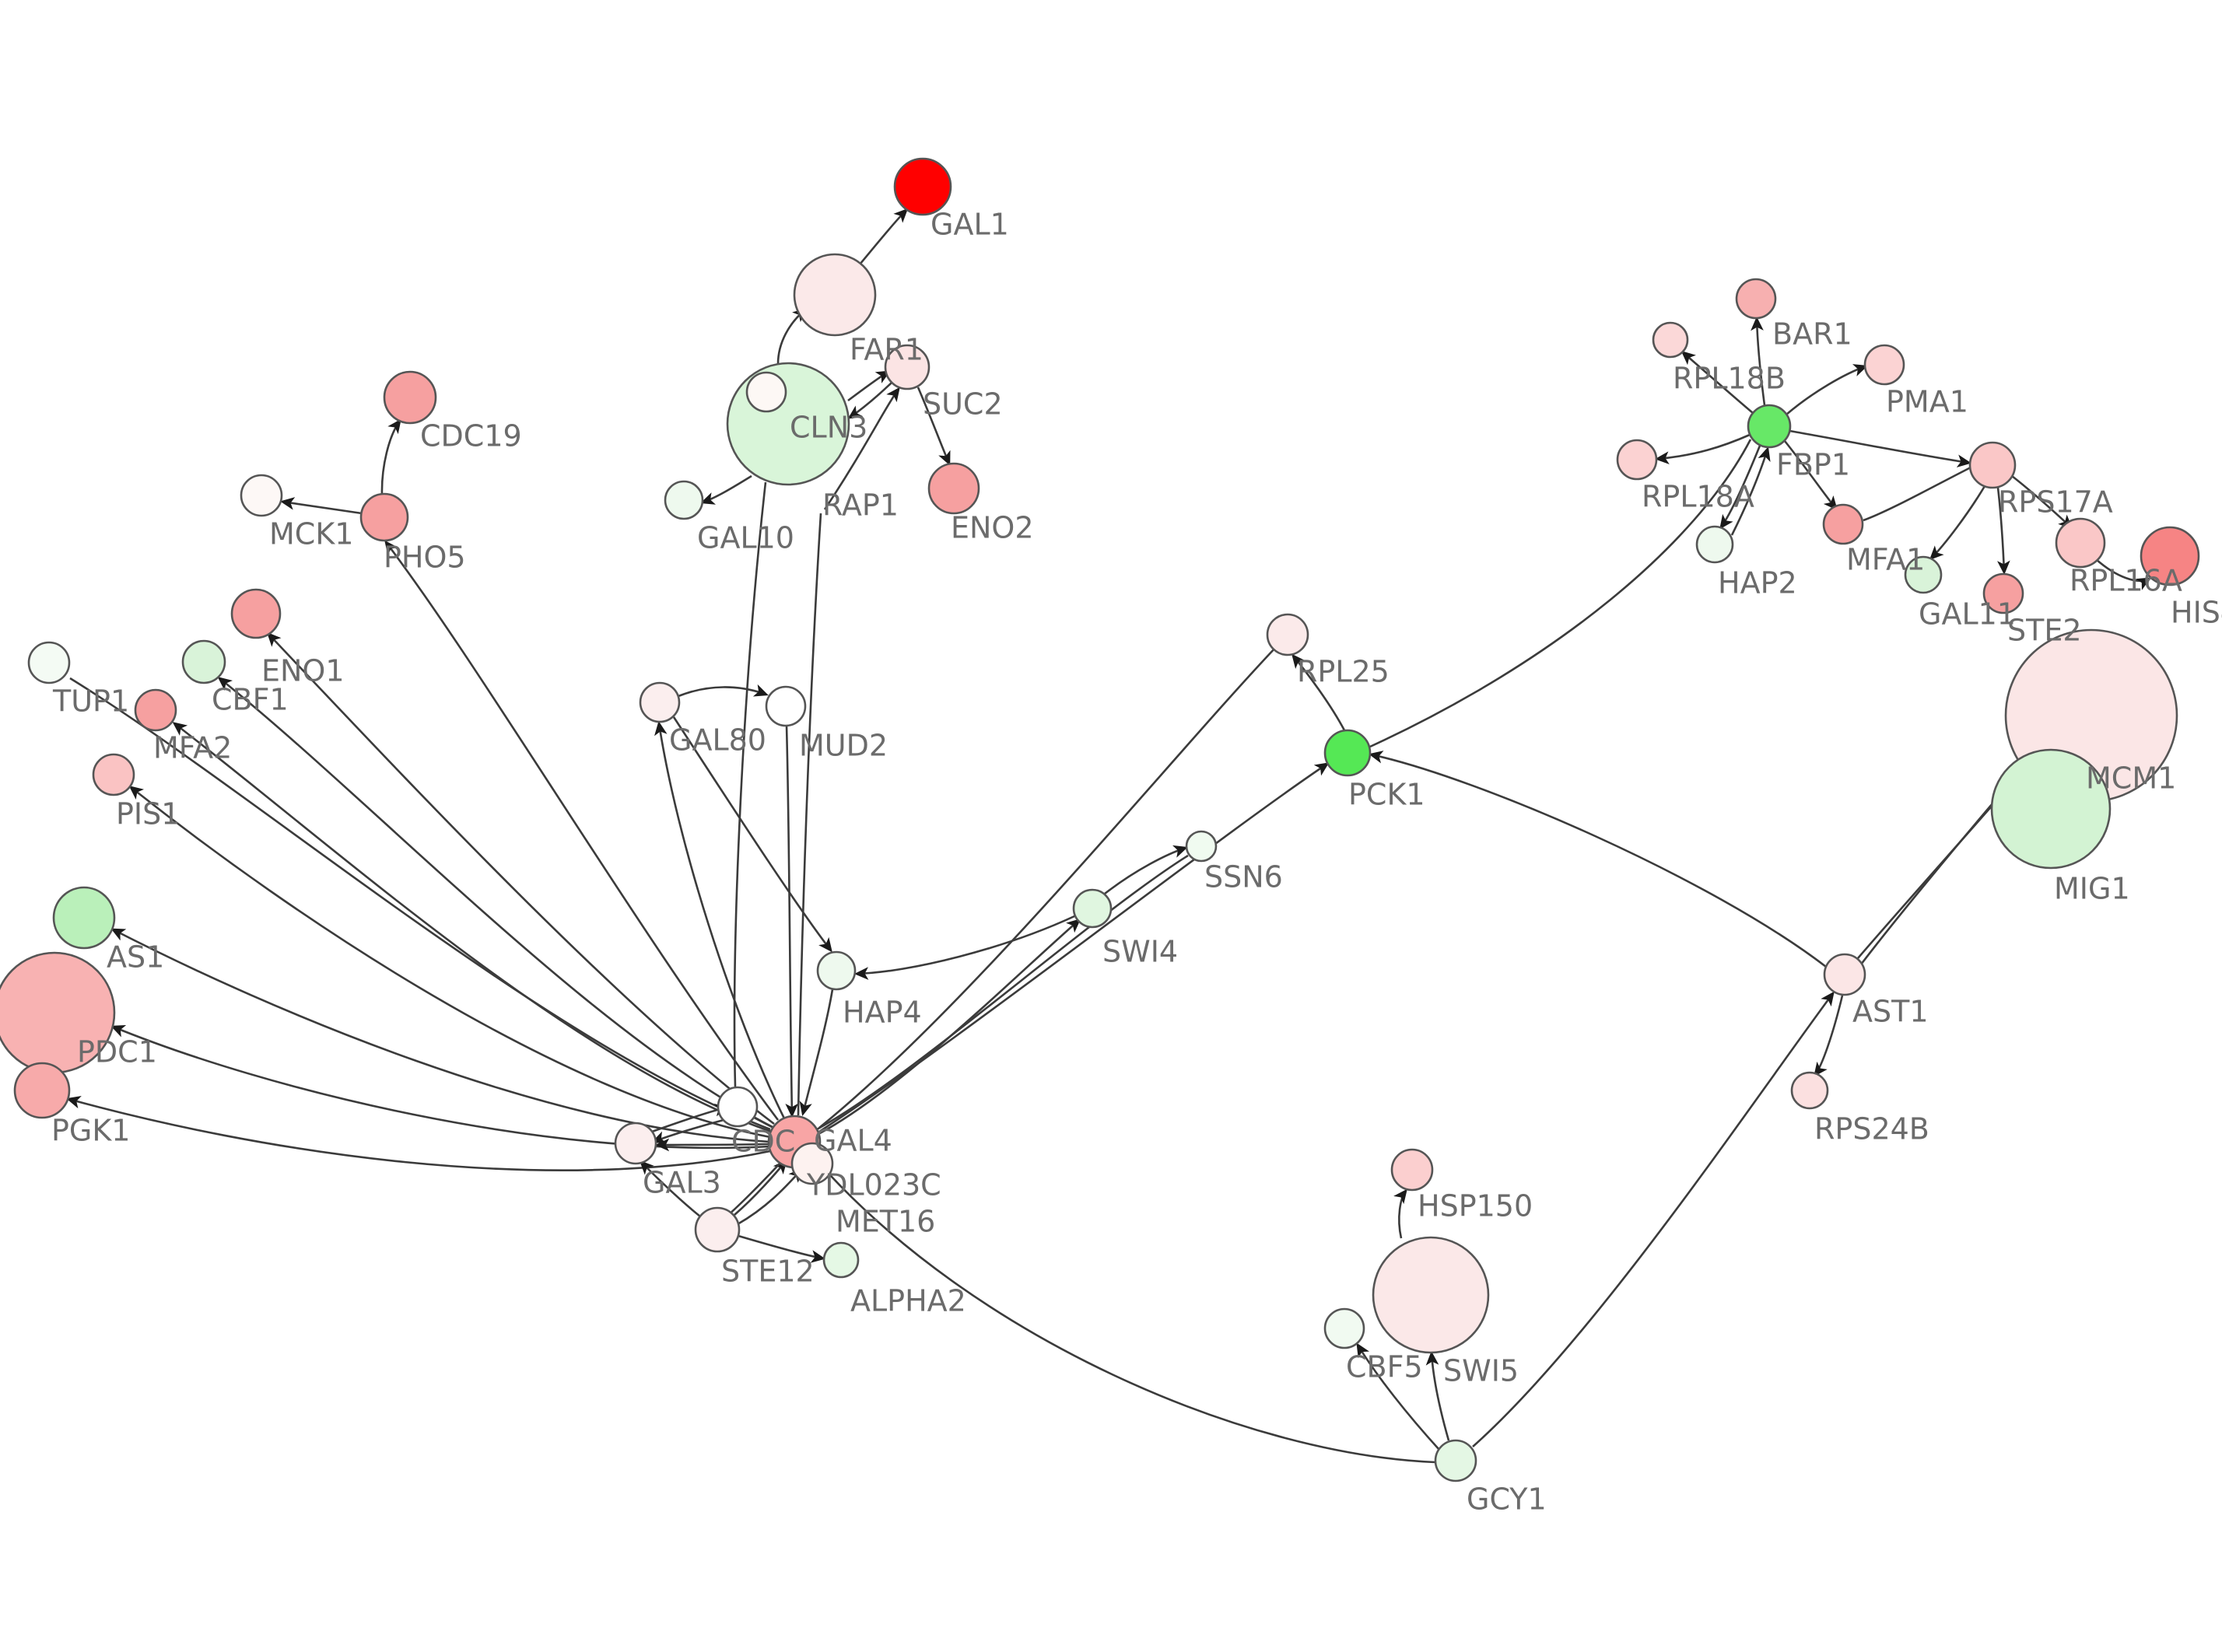  Describe the element at coordinates (933, 427) in the screenshot. I see `edge-suc2-to-eno2` at that location.